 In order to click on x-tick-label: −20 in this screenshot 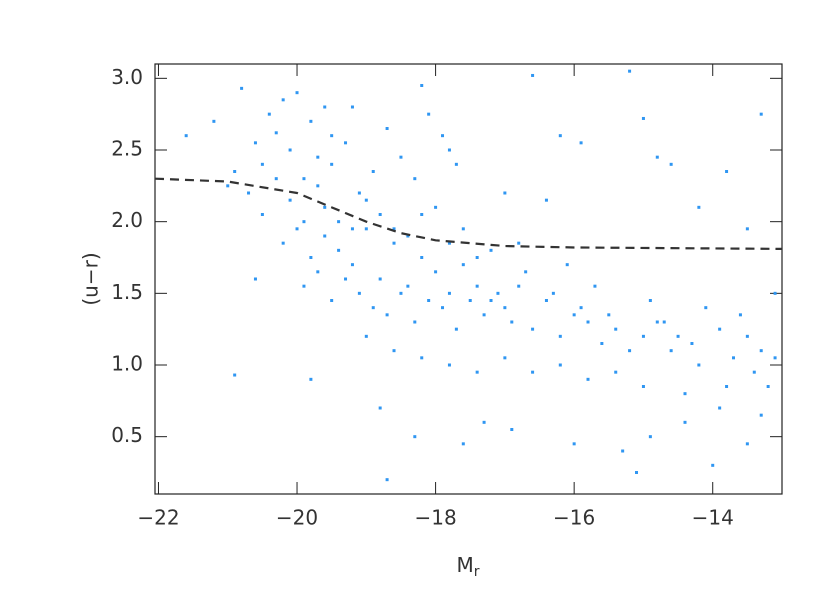, I will do `click(297, 518)`.